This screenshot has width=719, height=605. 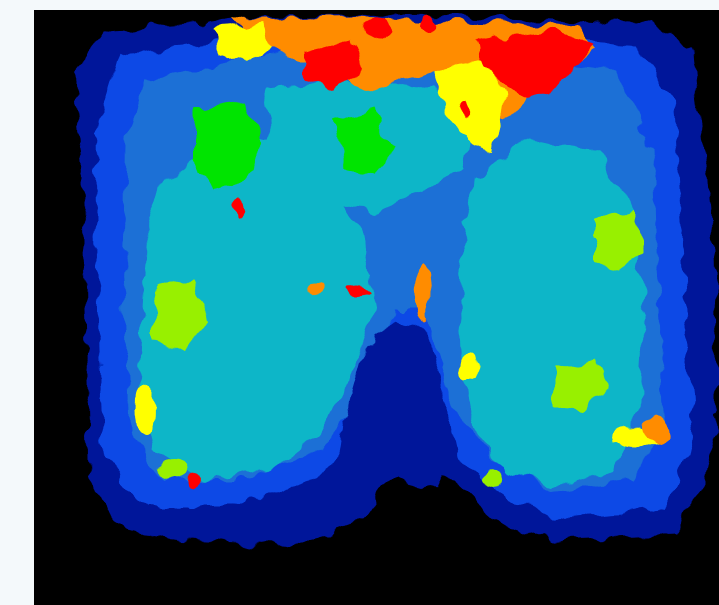 I want to click on green-region-upper-left, so click(x=229, y=145).